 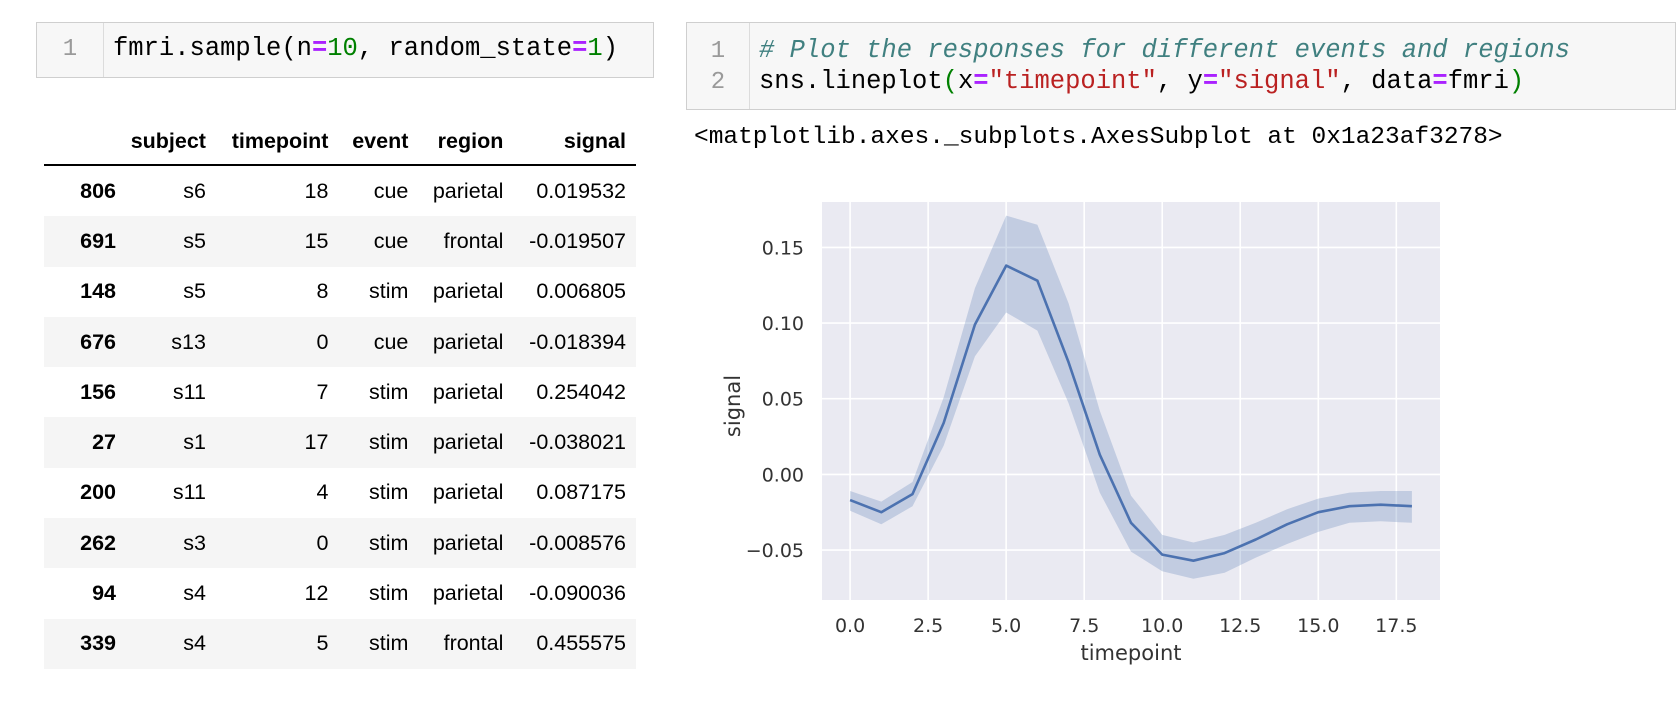 What do you see at coordinates (783, 324) in the screenshot?
I see `y-tick-label: 0.10` at bounding box center [783, 324].